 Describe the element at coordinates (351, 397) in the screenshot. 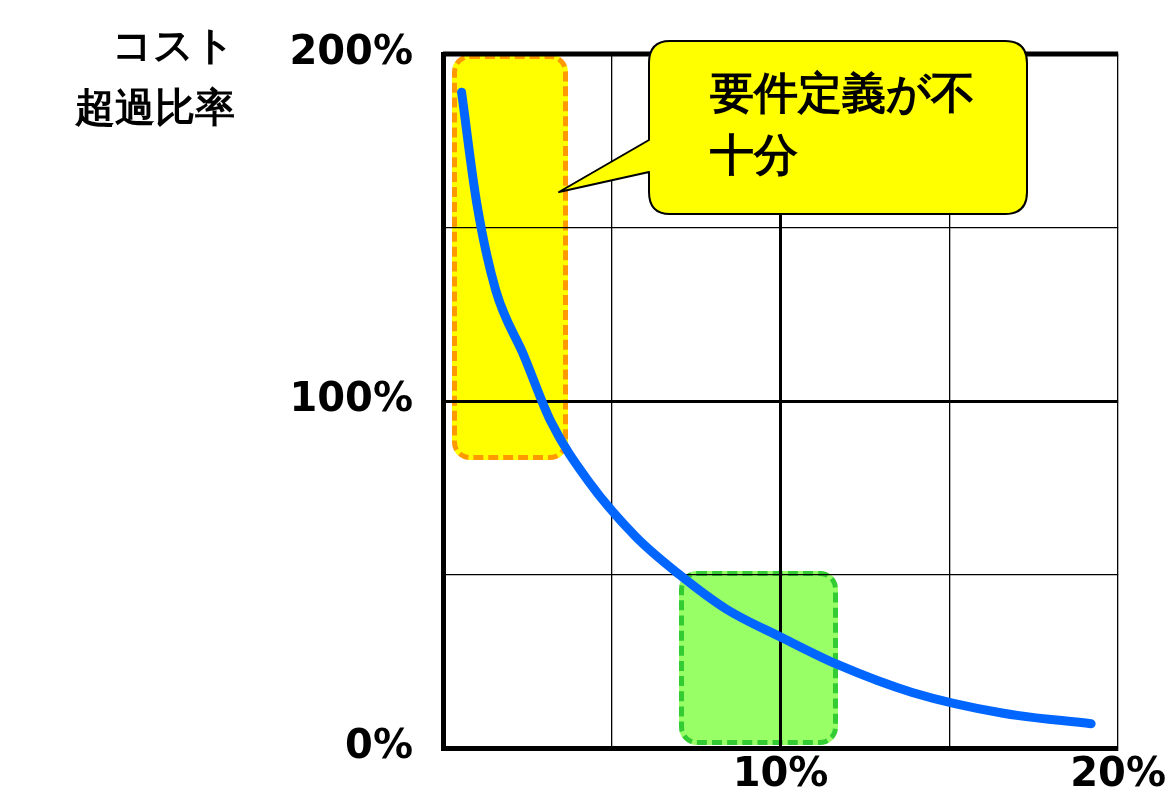

I see `y-tick-label: 100%` at that location.